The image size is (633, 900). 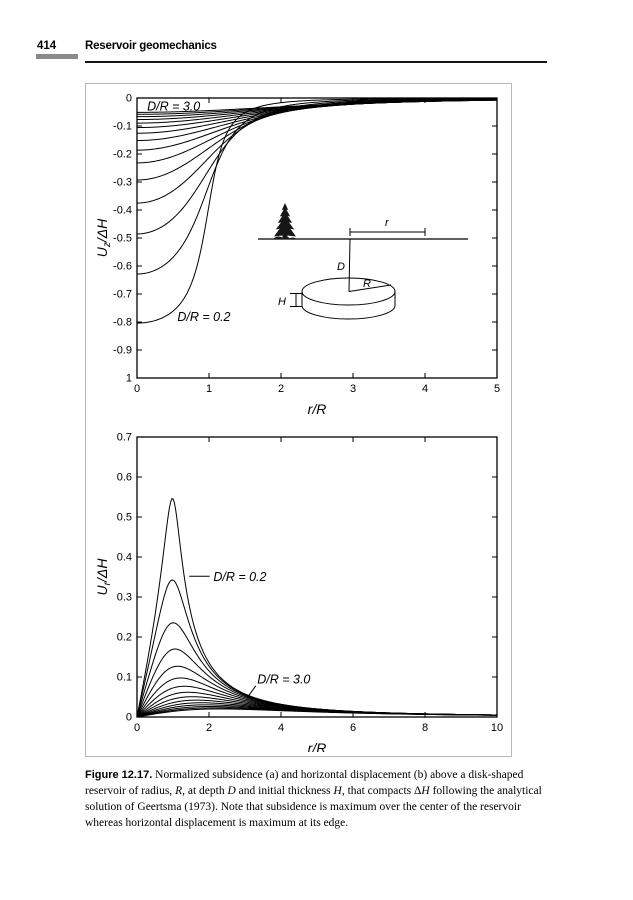 I want to click on x-tick-label: 6, so click(x=353, y=728).